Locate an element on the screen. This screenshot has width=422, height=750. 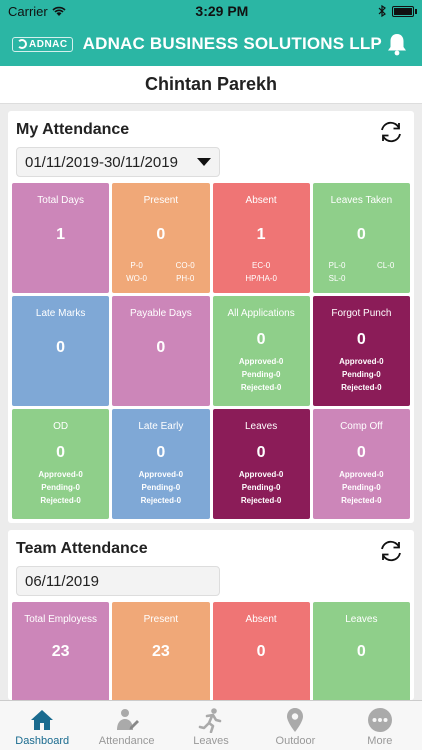
tile-leaves: Leaves 0 Approved-0 Pending-0 Rejected-0 is located at coordinates (261, 464).